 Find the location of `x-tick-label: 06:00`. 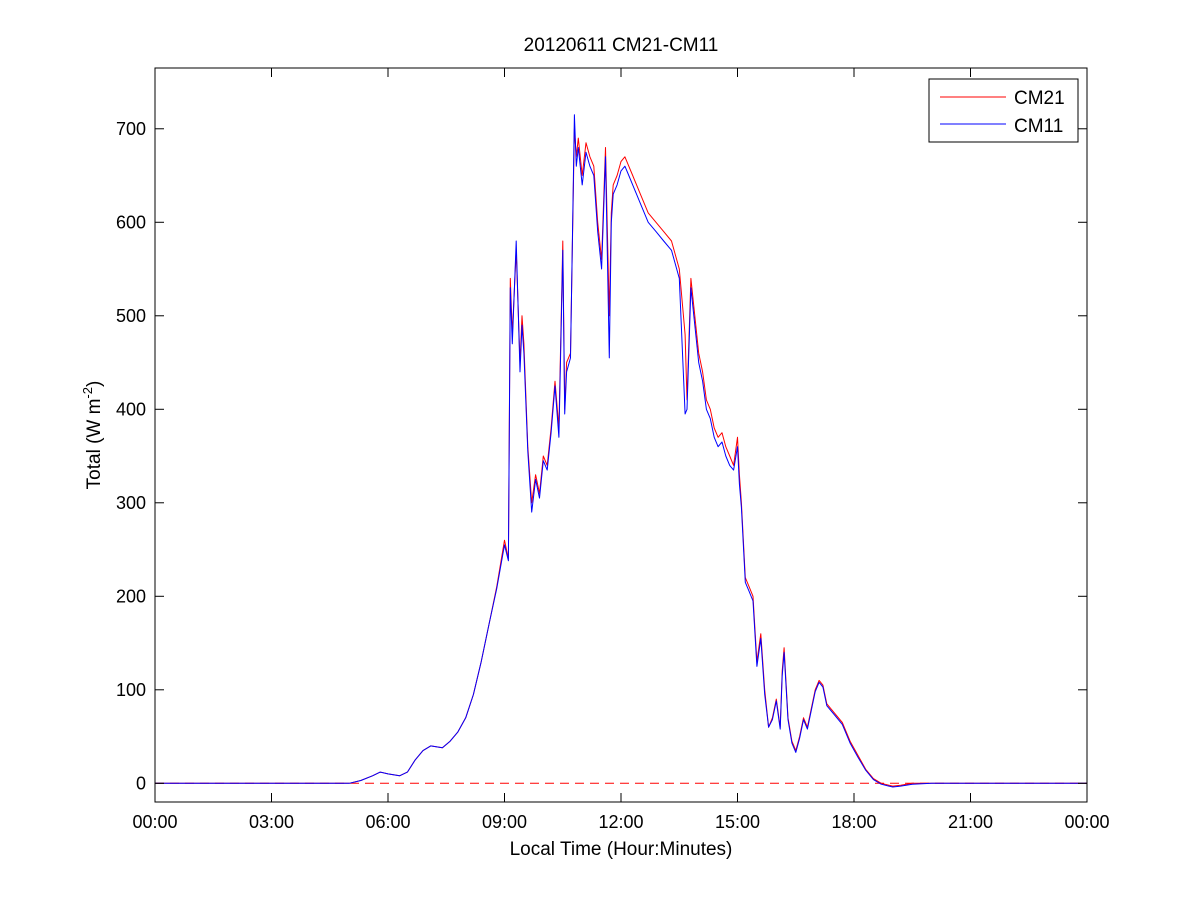

x-tick-label: 06:00 is located at coordinates (387, 822).